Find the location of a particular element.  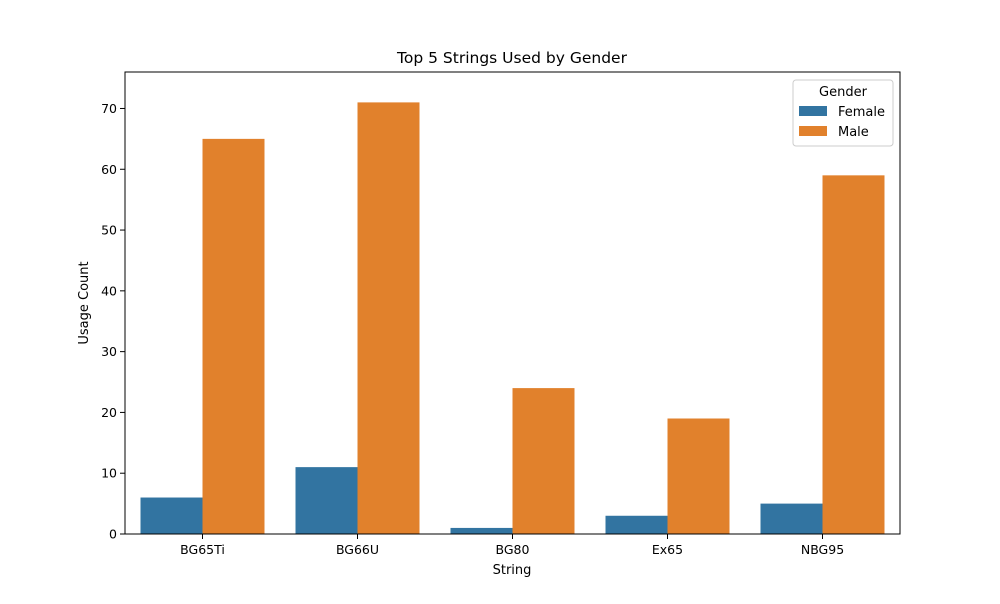

bar-female-ex65 is located at coordinates (636, 524).